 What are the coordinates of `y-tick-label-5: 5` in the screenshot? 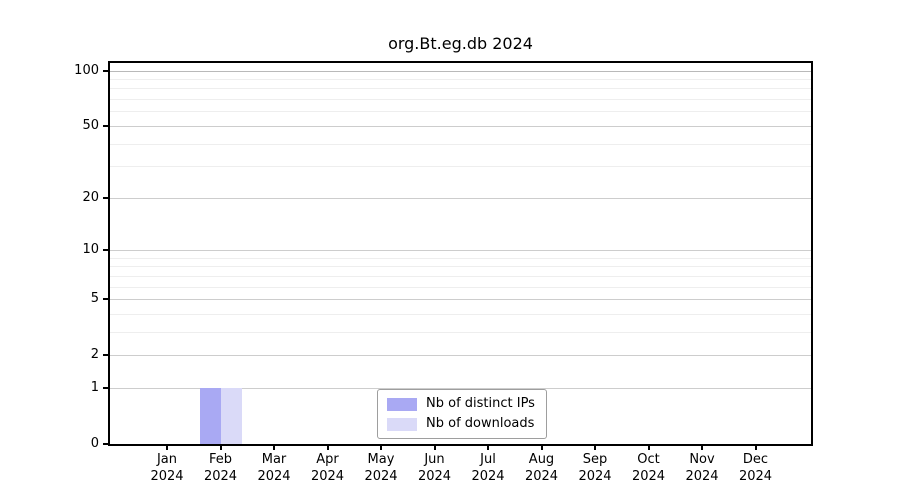 It's located at (94, 299).